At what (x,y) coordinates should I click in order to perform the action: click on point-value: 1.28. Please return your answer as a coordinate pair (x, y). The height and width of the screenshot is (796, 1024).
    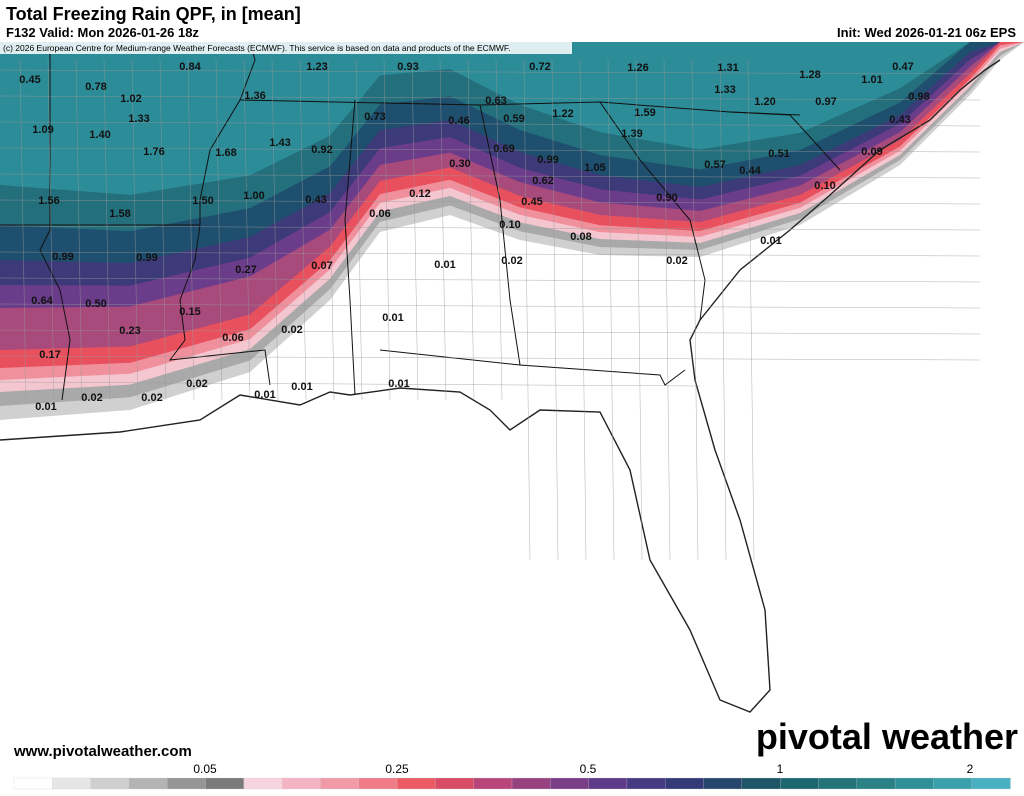
    Looking at the image, I should click on (809, 75).